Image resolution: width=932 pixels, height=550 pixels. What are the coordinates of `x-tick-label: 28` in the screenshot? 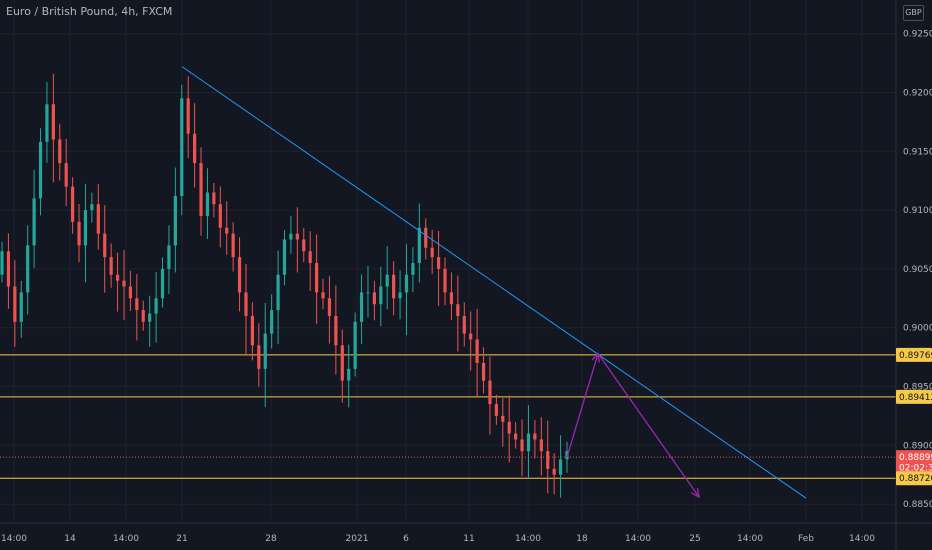 It's located at (271, 539).